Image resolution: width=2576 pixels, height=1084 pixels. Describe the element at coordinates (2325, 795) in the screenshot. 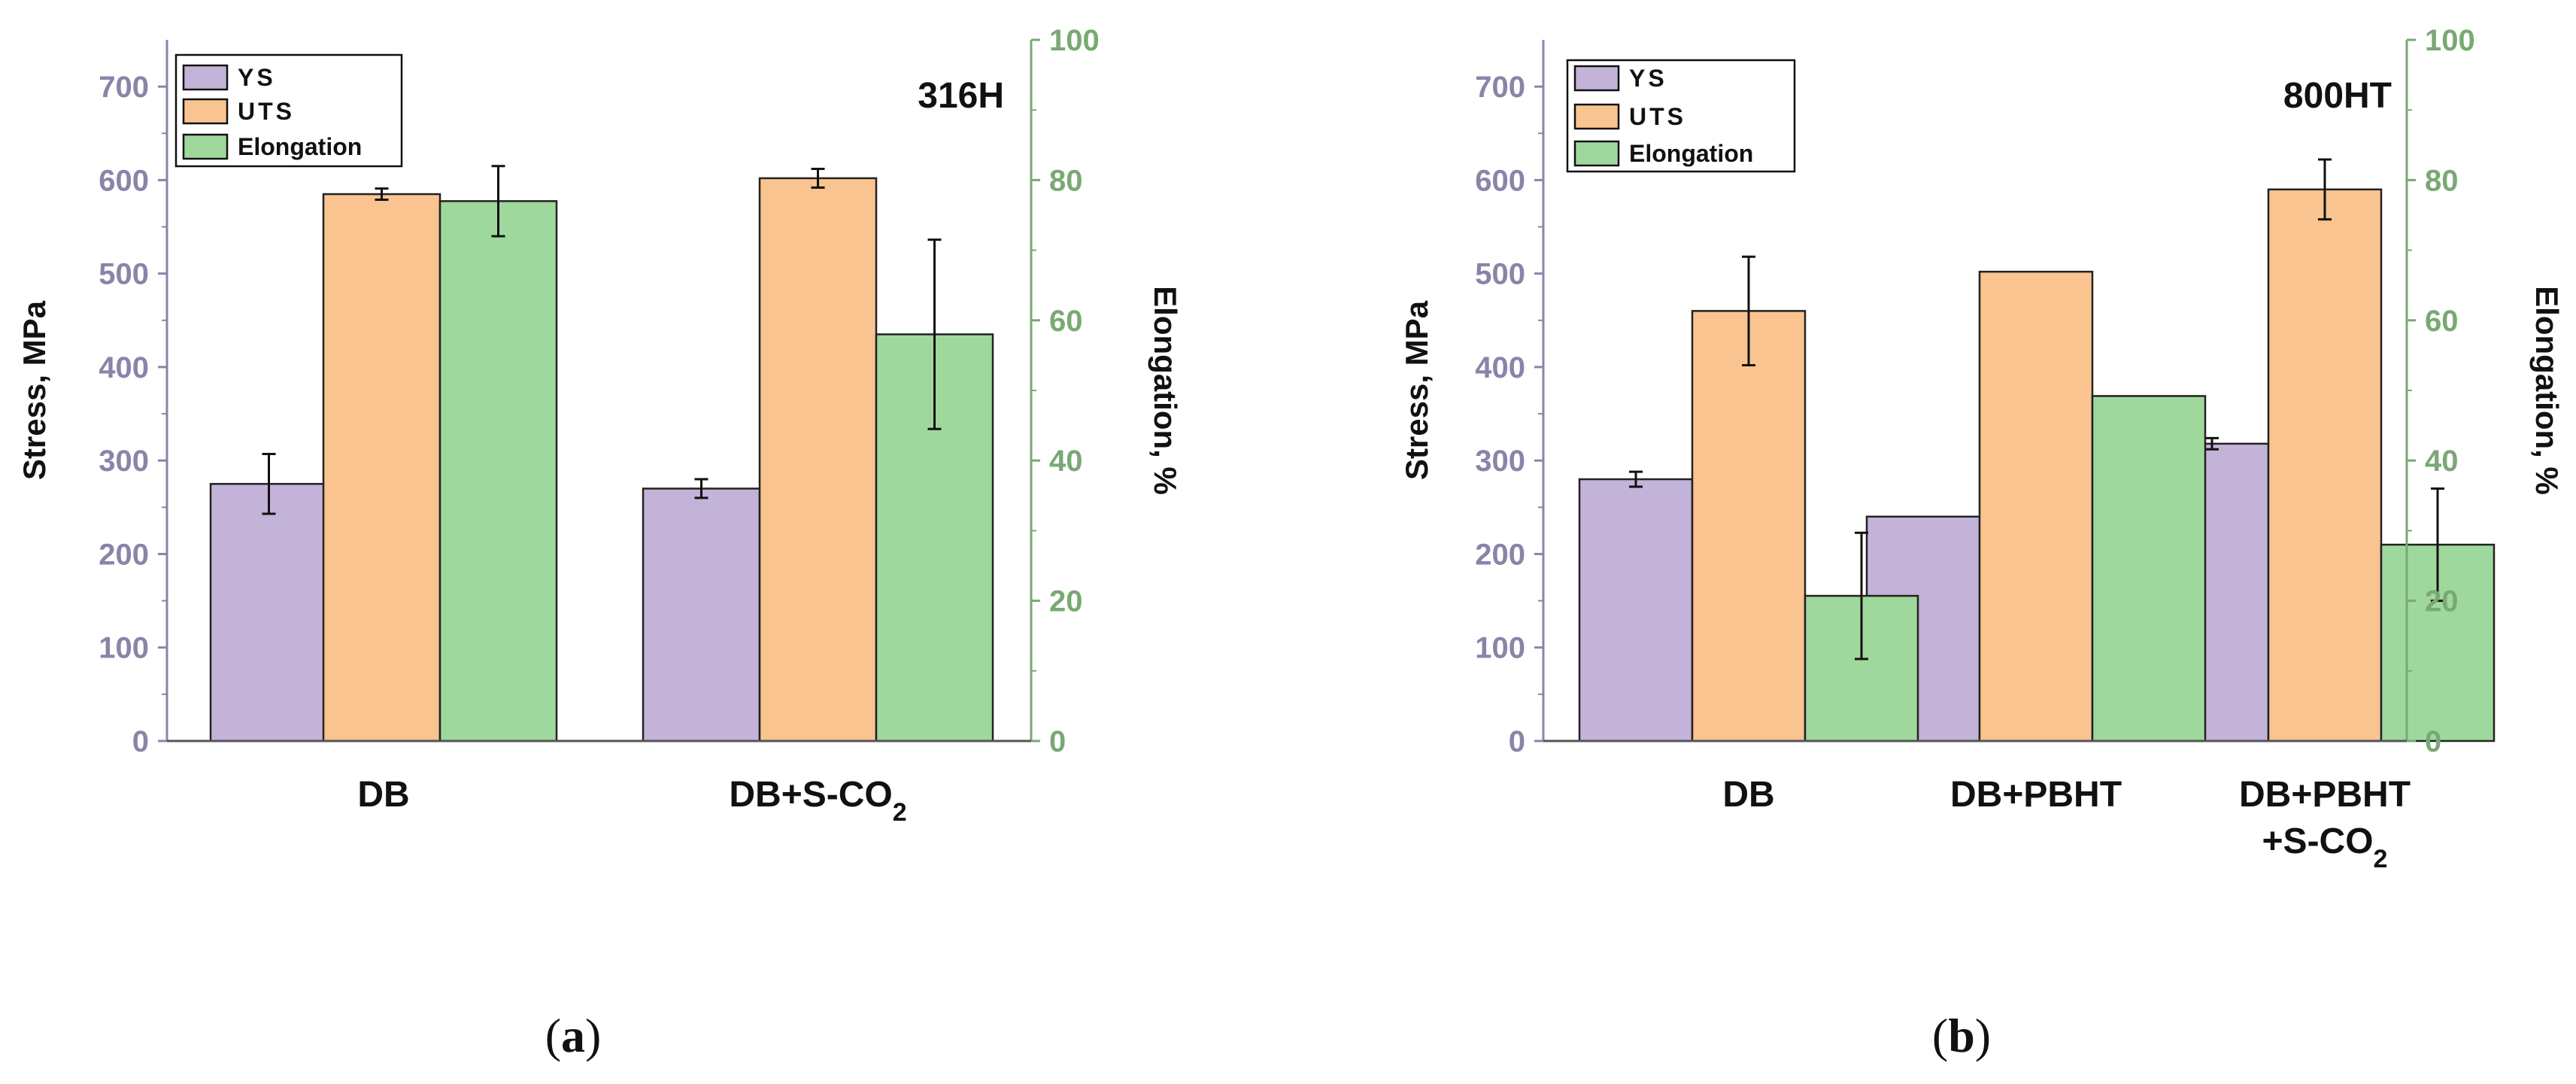

I see `category-label-line1: DB+PBHT` at that location.